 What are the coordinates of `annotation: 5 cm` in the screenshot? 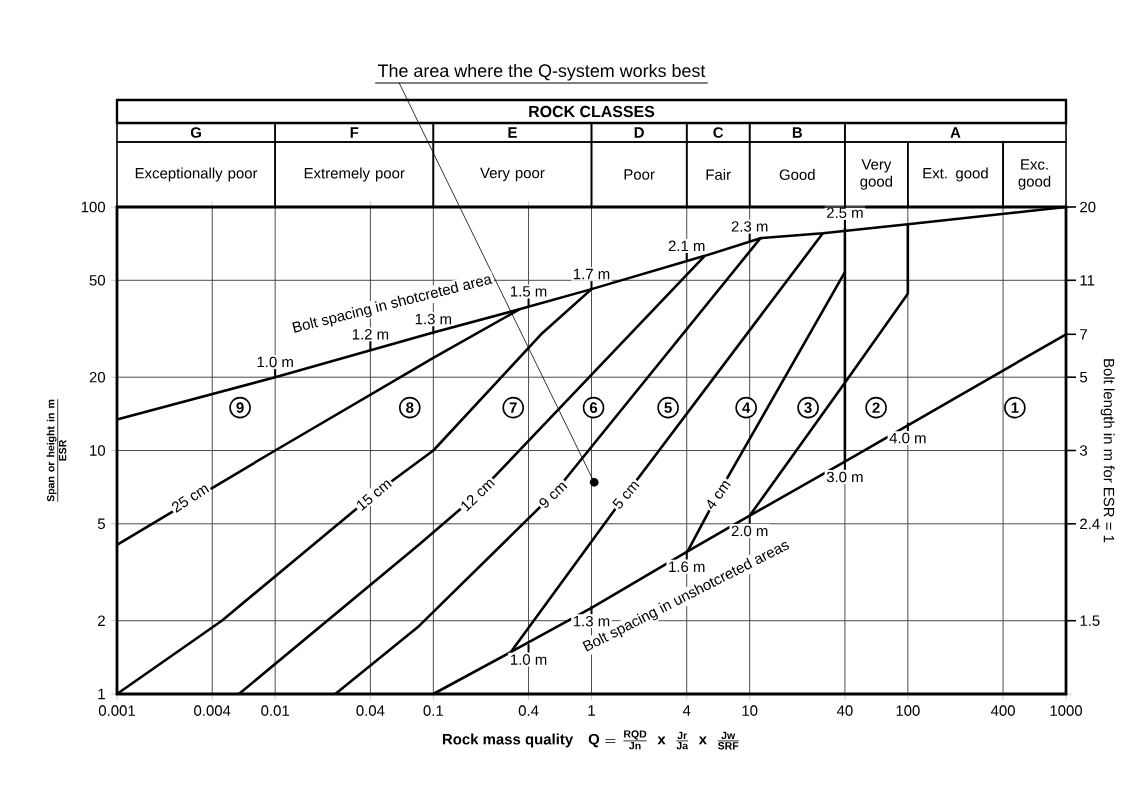 It's located at (626, 495).